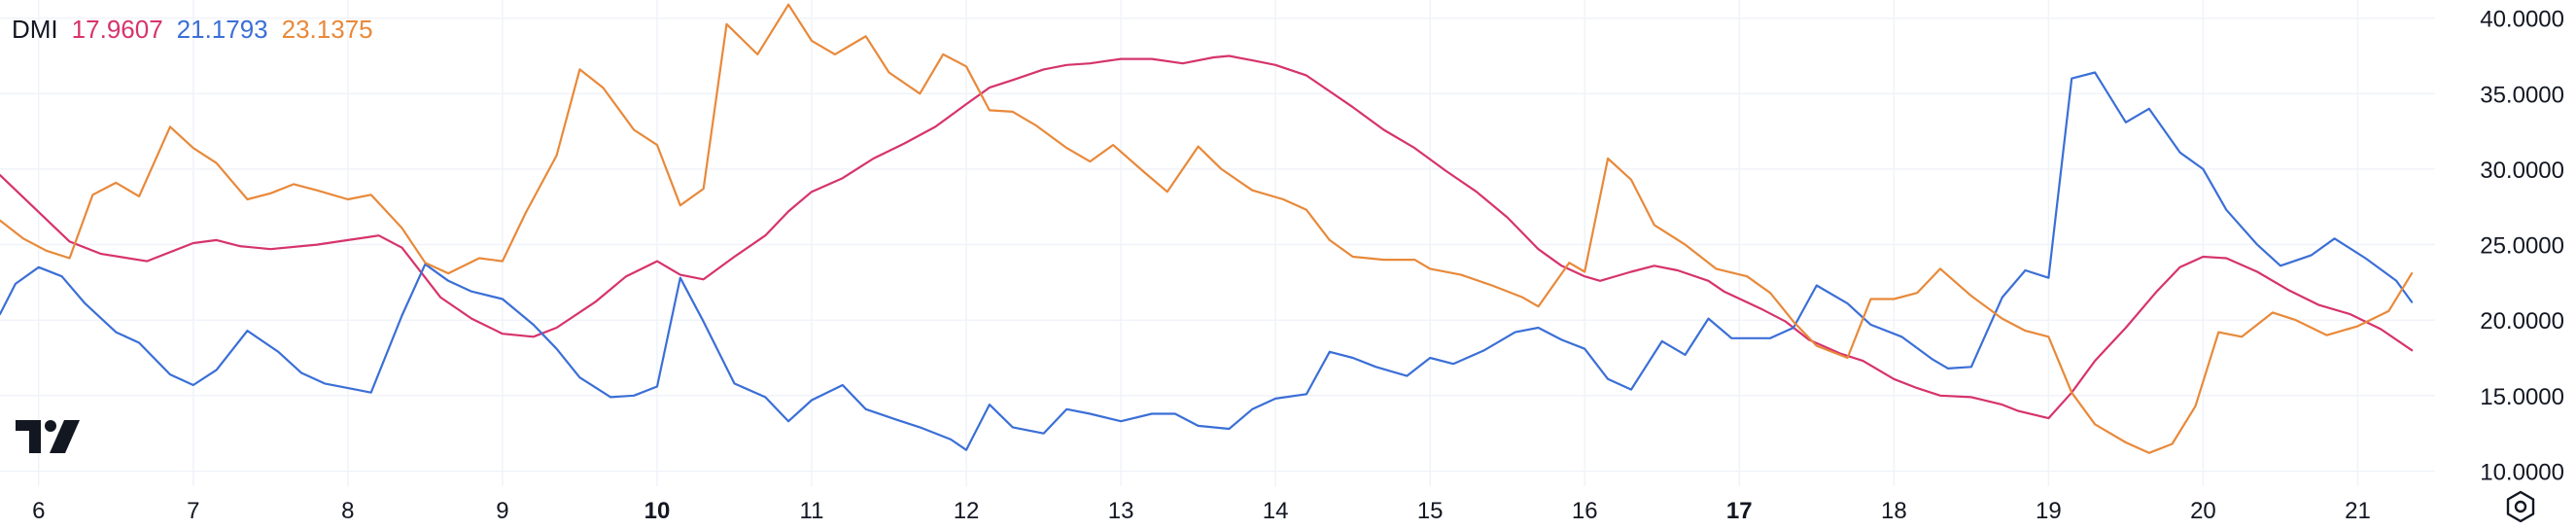 The width and height of the screenshot is (2576, 529). Describe the element at coordinates (1430, 511) in the screenshot. I see `x-tick-label: 15` at that location.